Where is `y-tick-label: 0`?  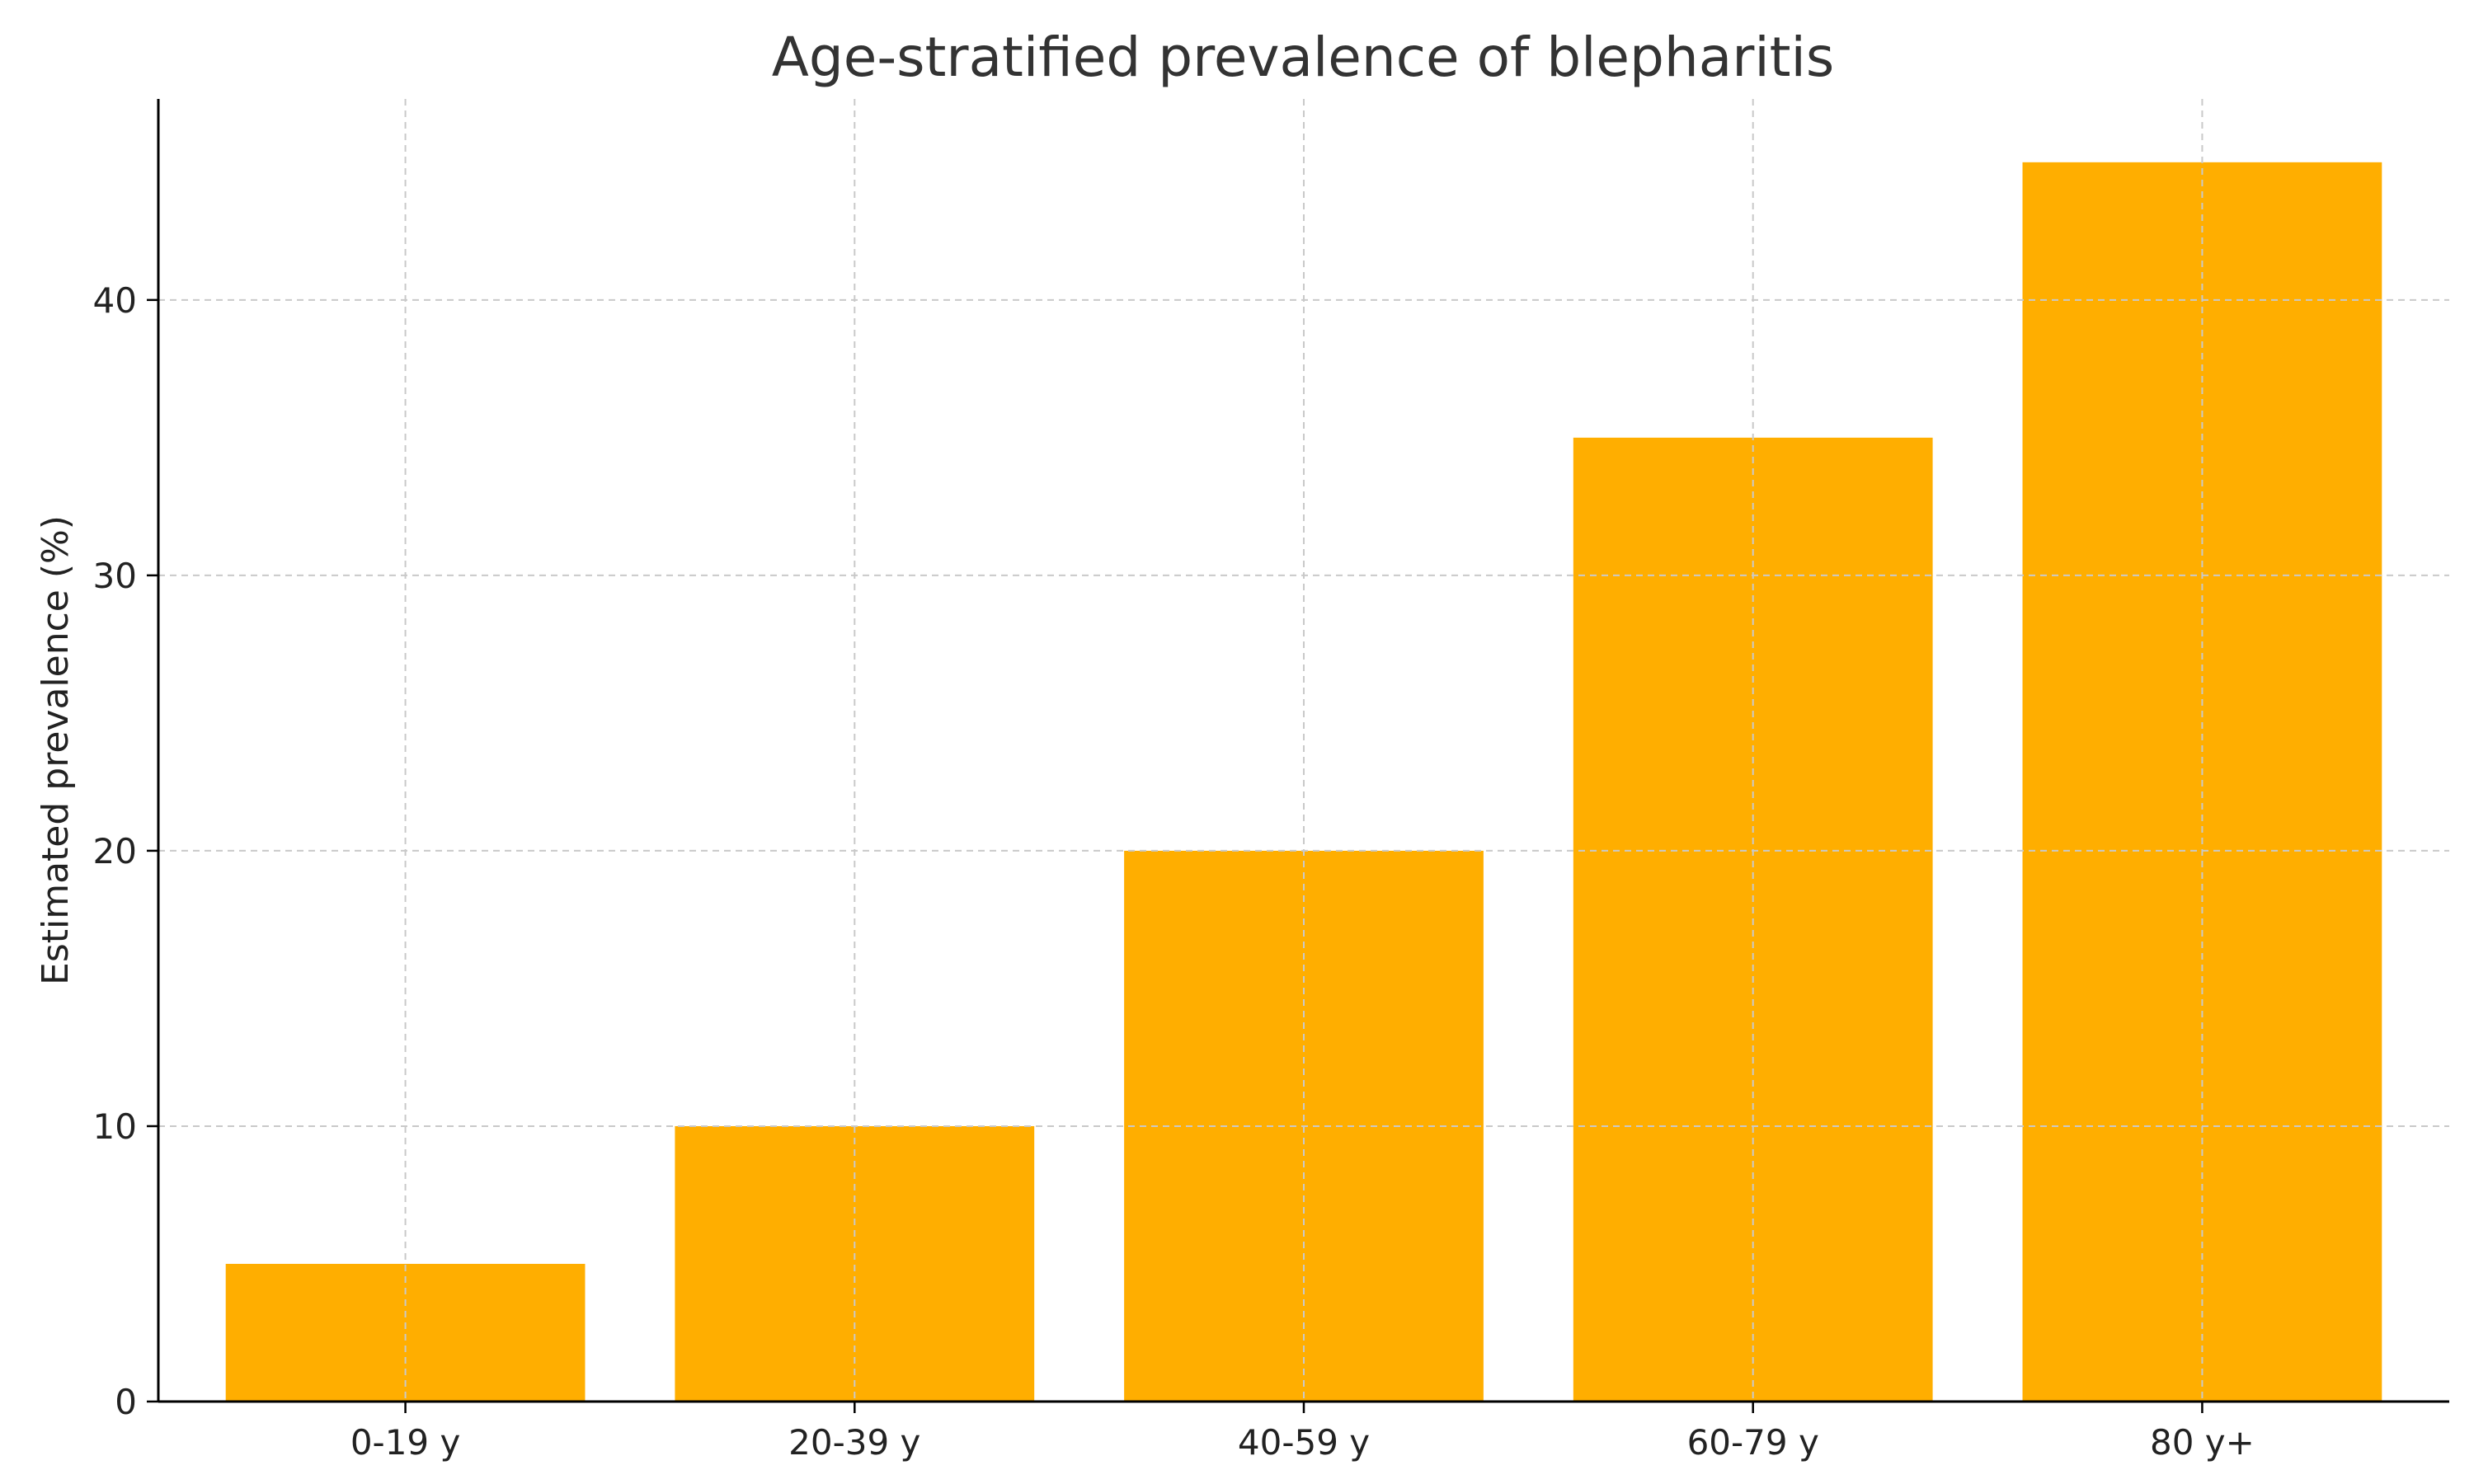 y-tick-label: 0 is located at coordinates (126, 1402).